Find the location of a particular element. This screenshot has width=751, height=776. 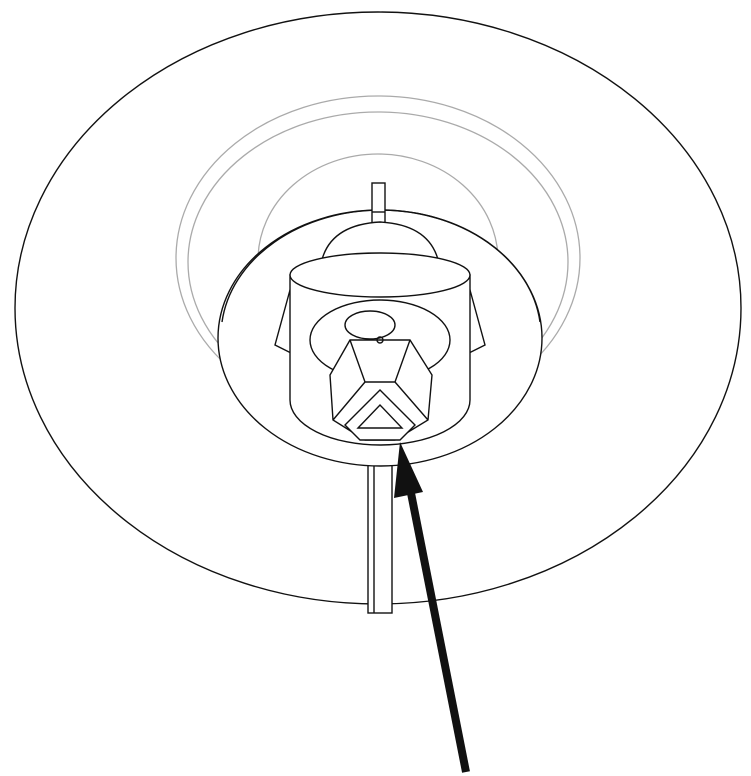

arrow is located at coordinates (432, 607).